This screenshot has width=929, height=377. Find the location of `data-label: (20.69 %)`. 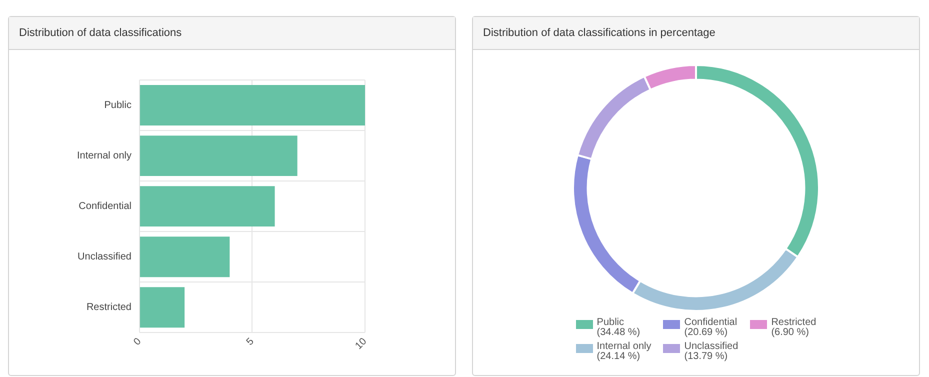

data-label: (20.69 %) is located at coordinates (706, 332).